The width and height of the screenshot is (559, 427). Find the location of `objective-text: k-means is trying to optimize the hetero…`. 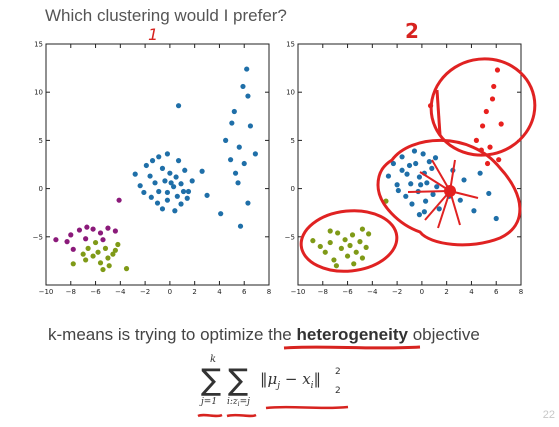

objective-text: k-means is trying to optimize the hetero… is located at coordinates (264, 335).